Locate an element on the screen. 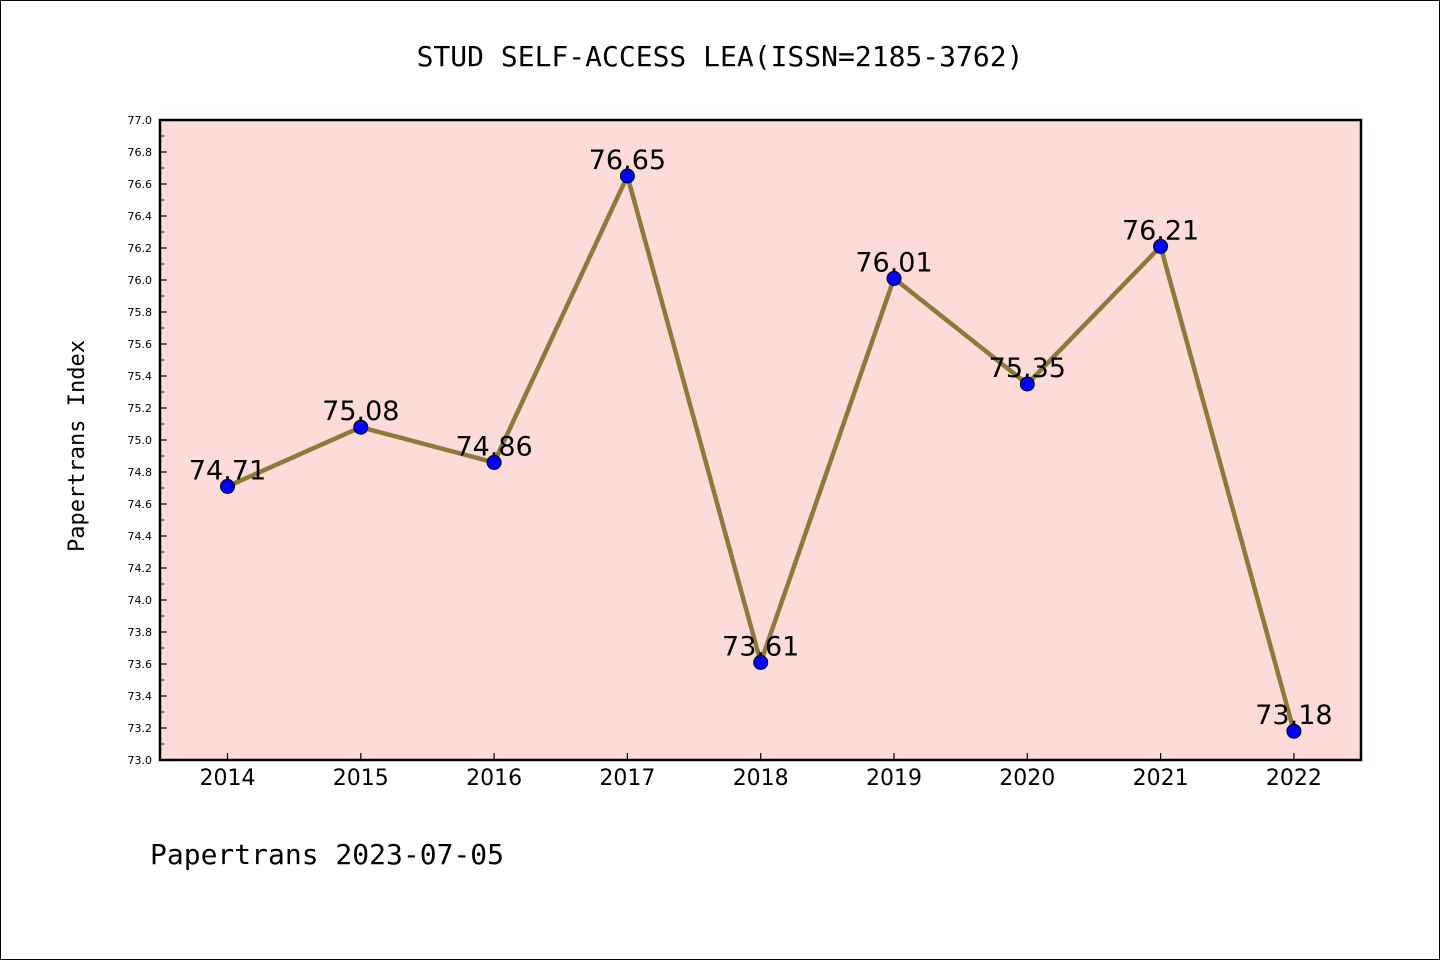 The image size is (1440, 960). x-tick-label: 2016 is located at coordinates (494, 778).